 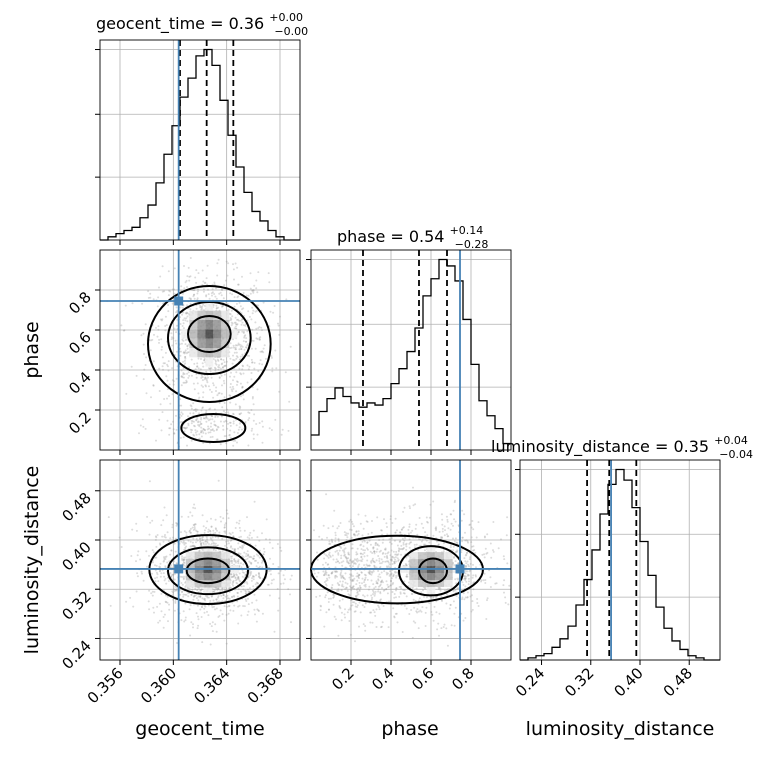 What do you see at coordinates (226, 555) in the screenshot?
I see `density-cell` at bounding box center [226, 555].